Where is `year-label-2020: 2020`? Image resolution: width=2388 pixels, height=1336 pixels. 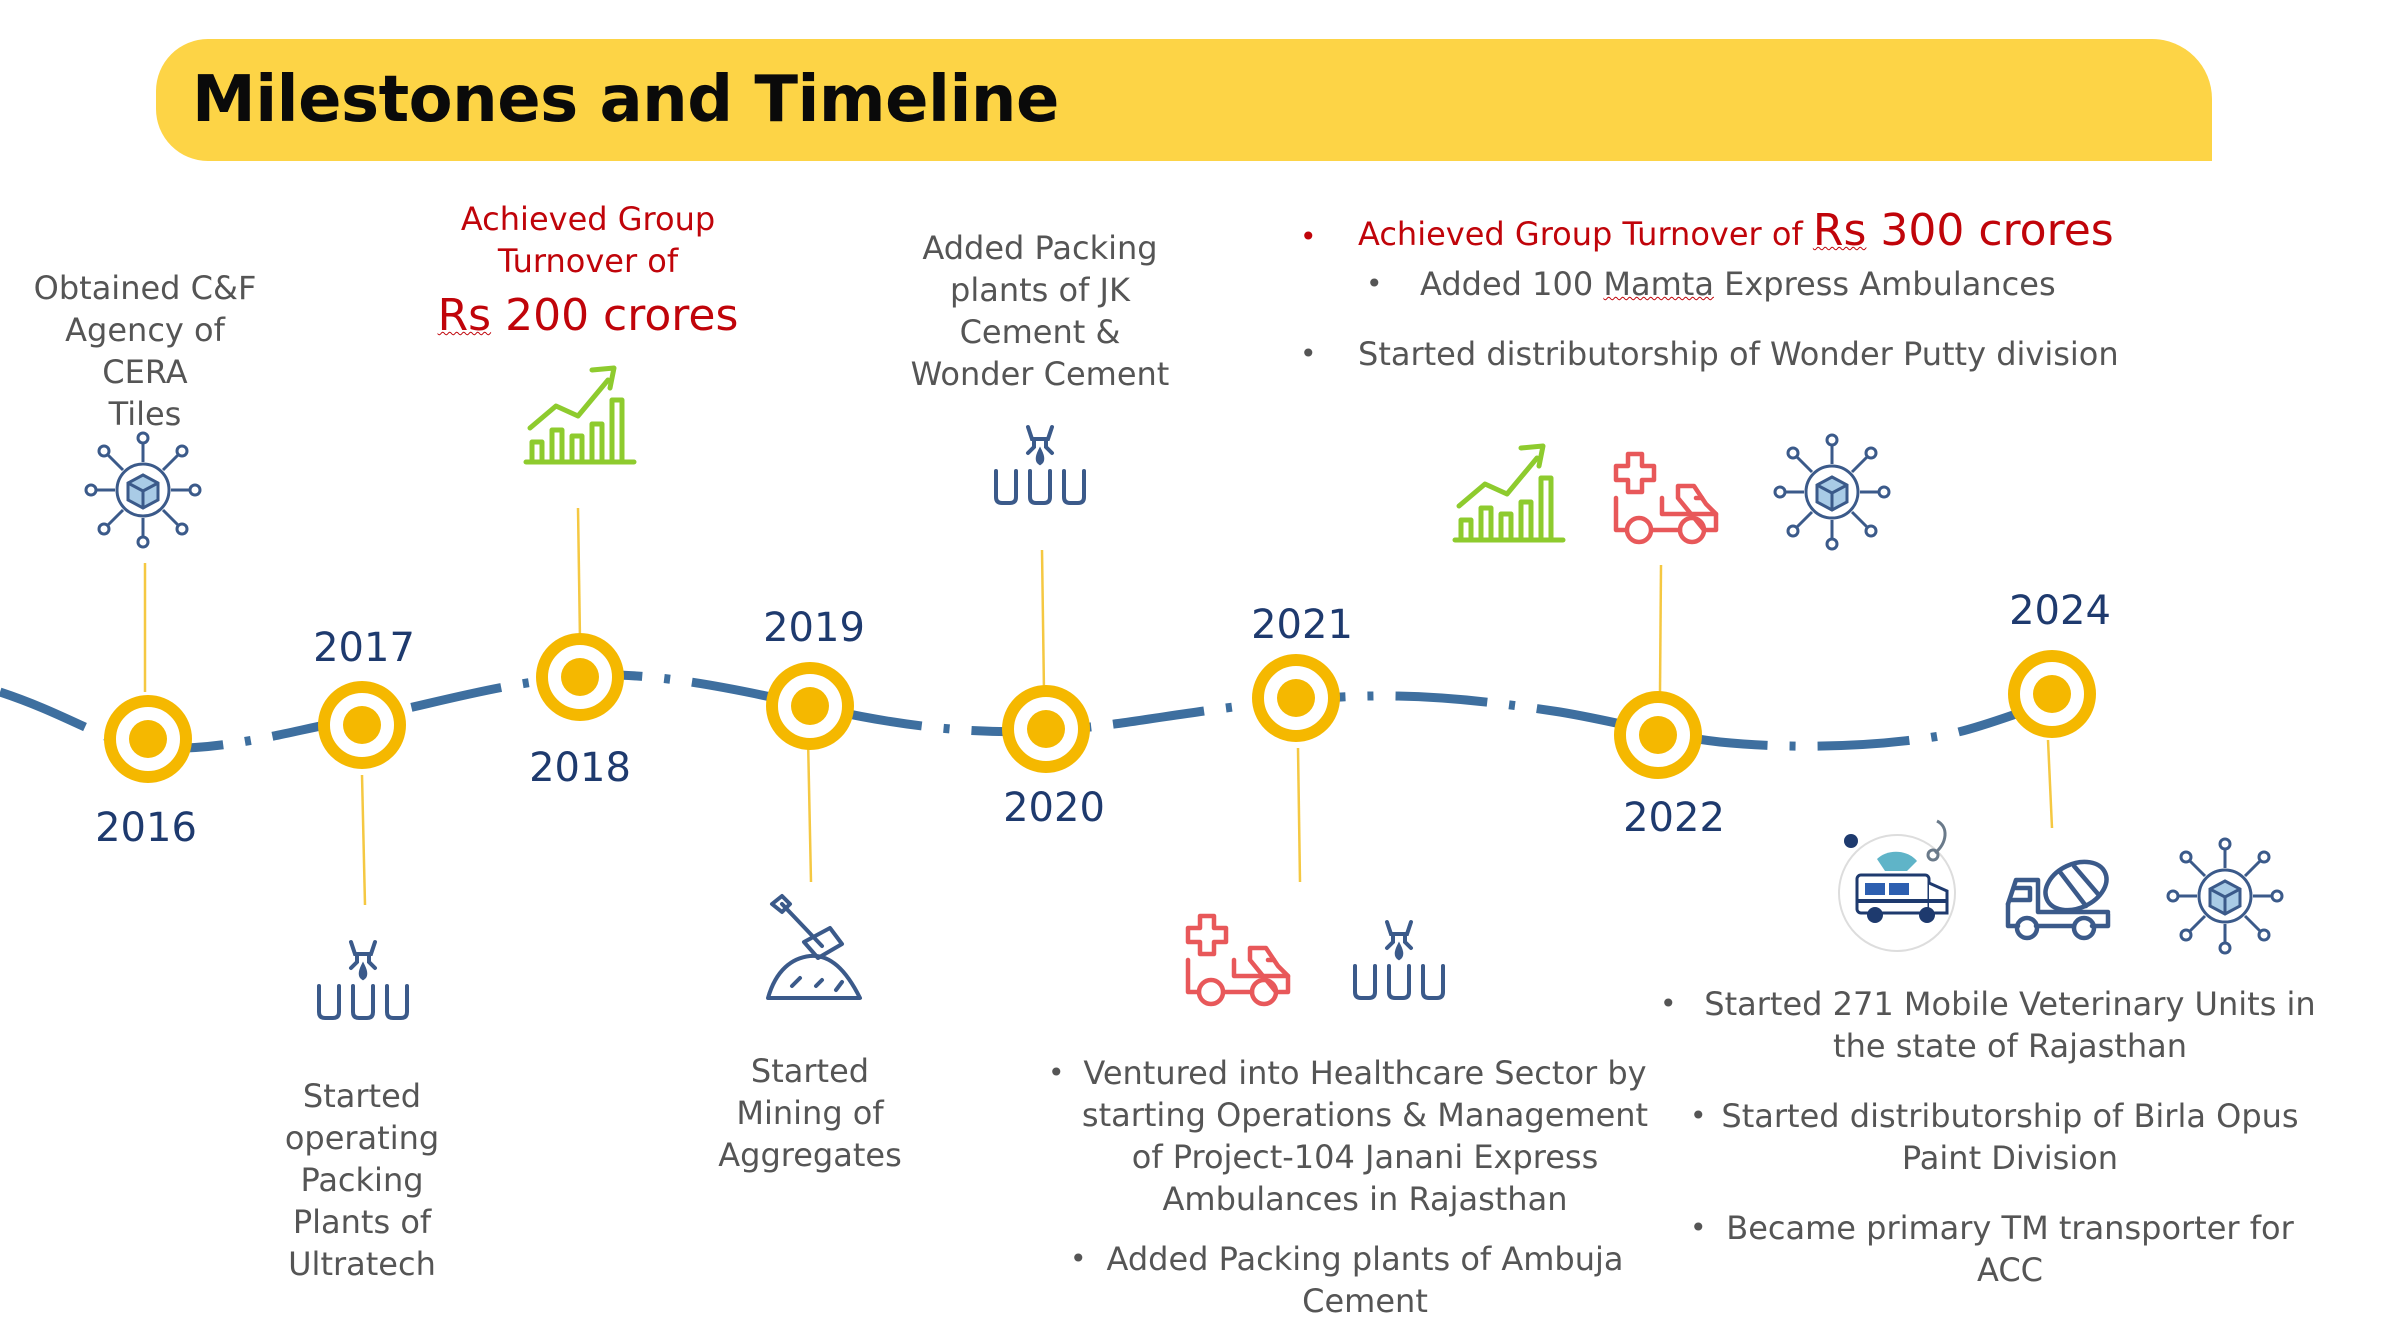 year-label-2020: 2020 is located at coordinates (1054, 808).